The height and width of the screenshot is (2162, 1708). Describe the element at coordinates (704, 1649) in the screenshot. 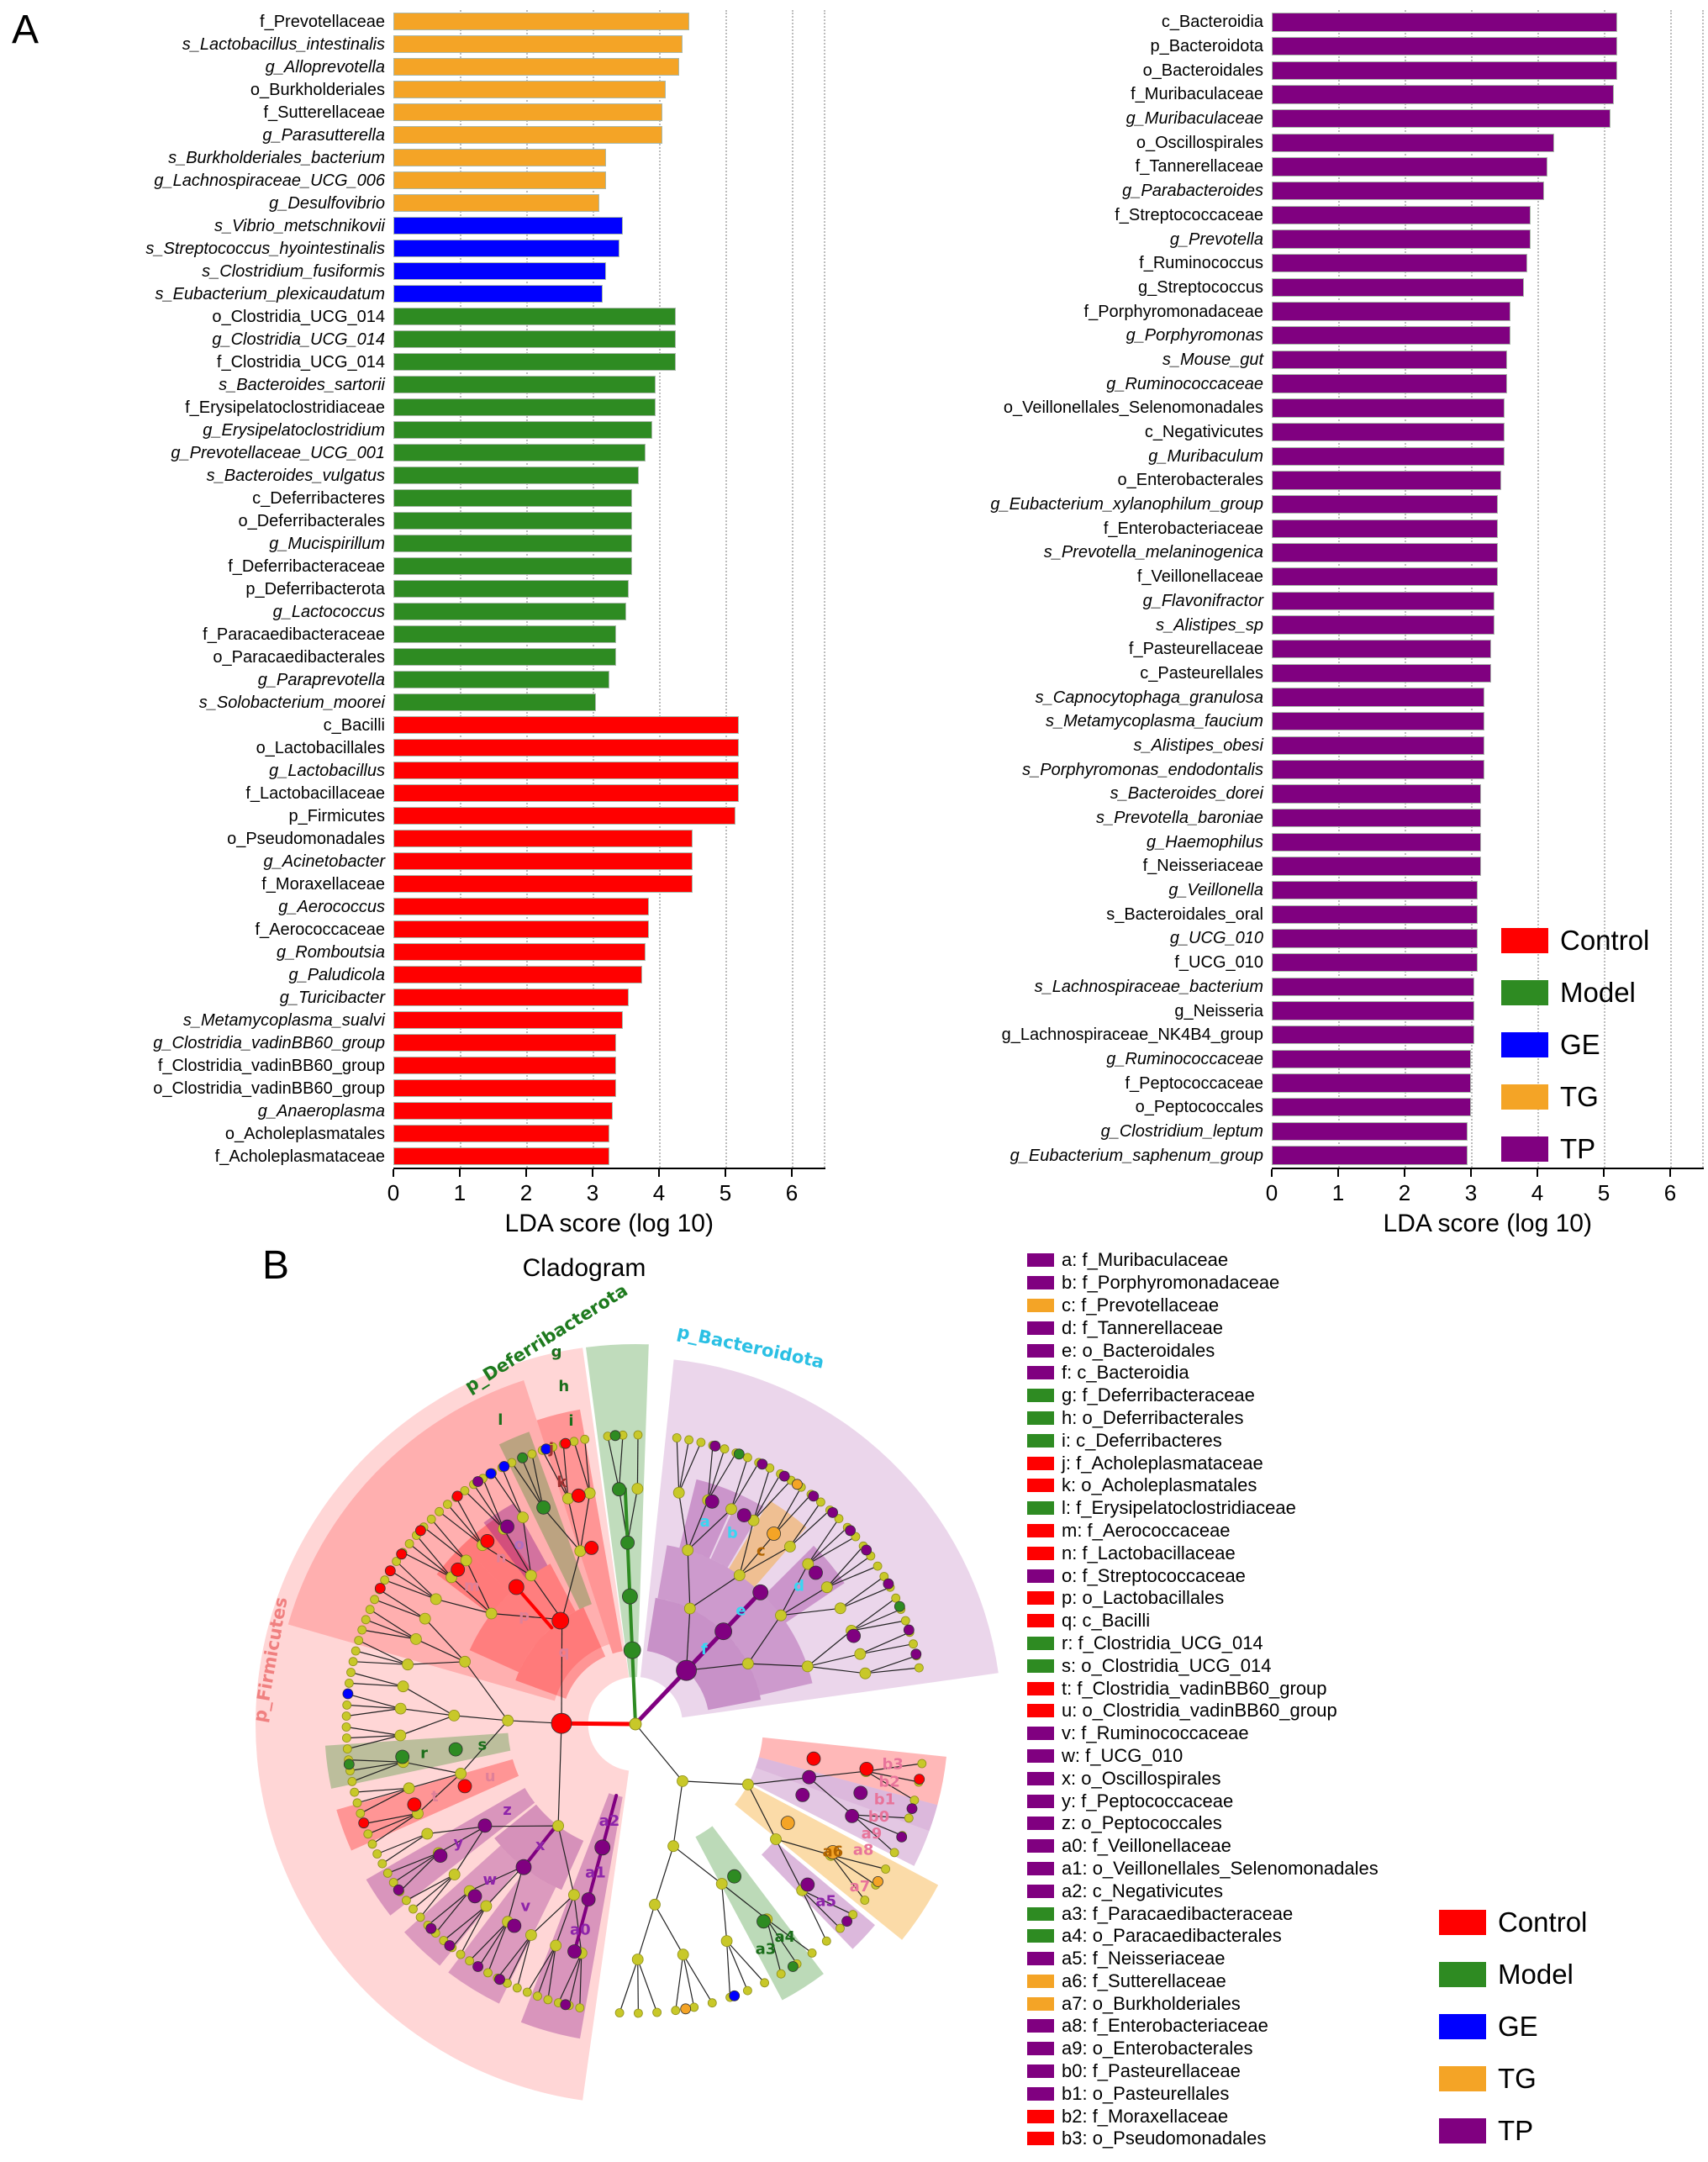

I see `cladogram-letter: f` at that location.